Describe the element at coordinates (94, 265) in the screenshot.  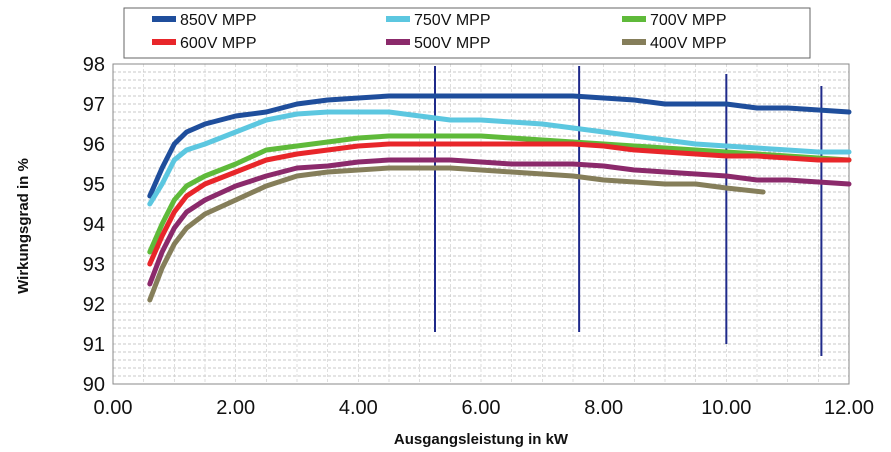
I see `y-tick-label: 93` at that location.